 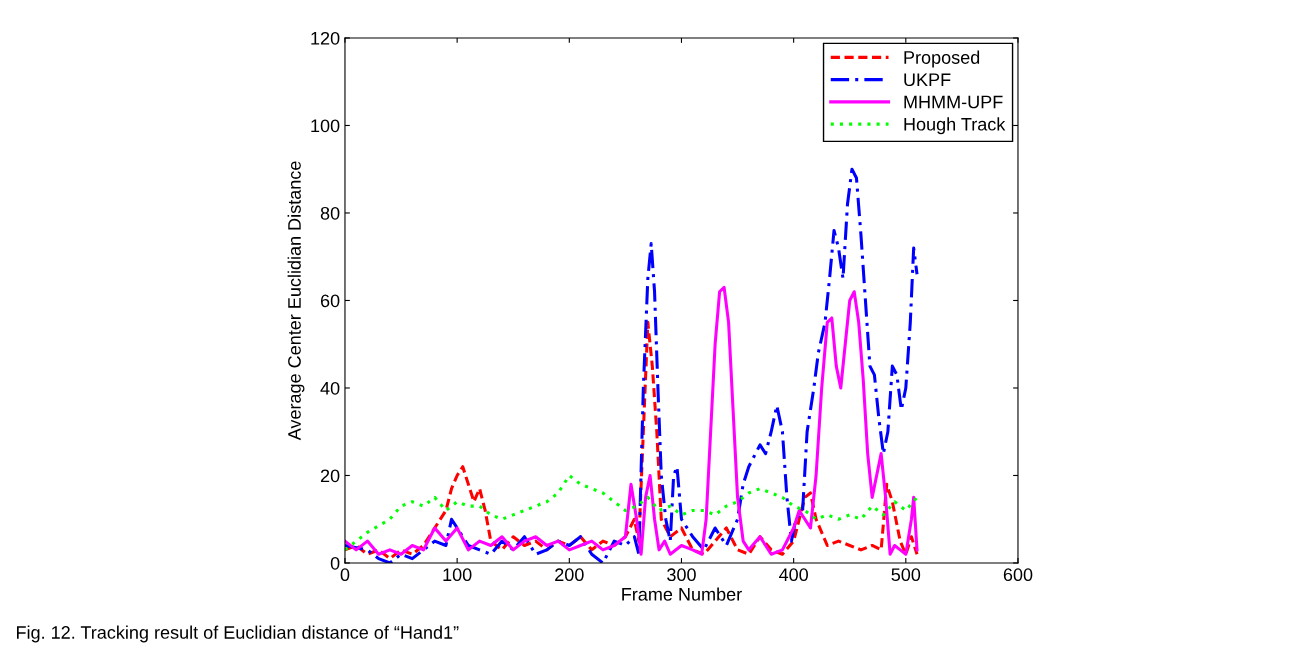 What do you see at coordinates (325, 126) in the screenshot?
I see `y-tick-label: 100` at bounding box center [325, 126].